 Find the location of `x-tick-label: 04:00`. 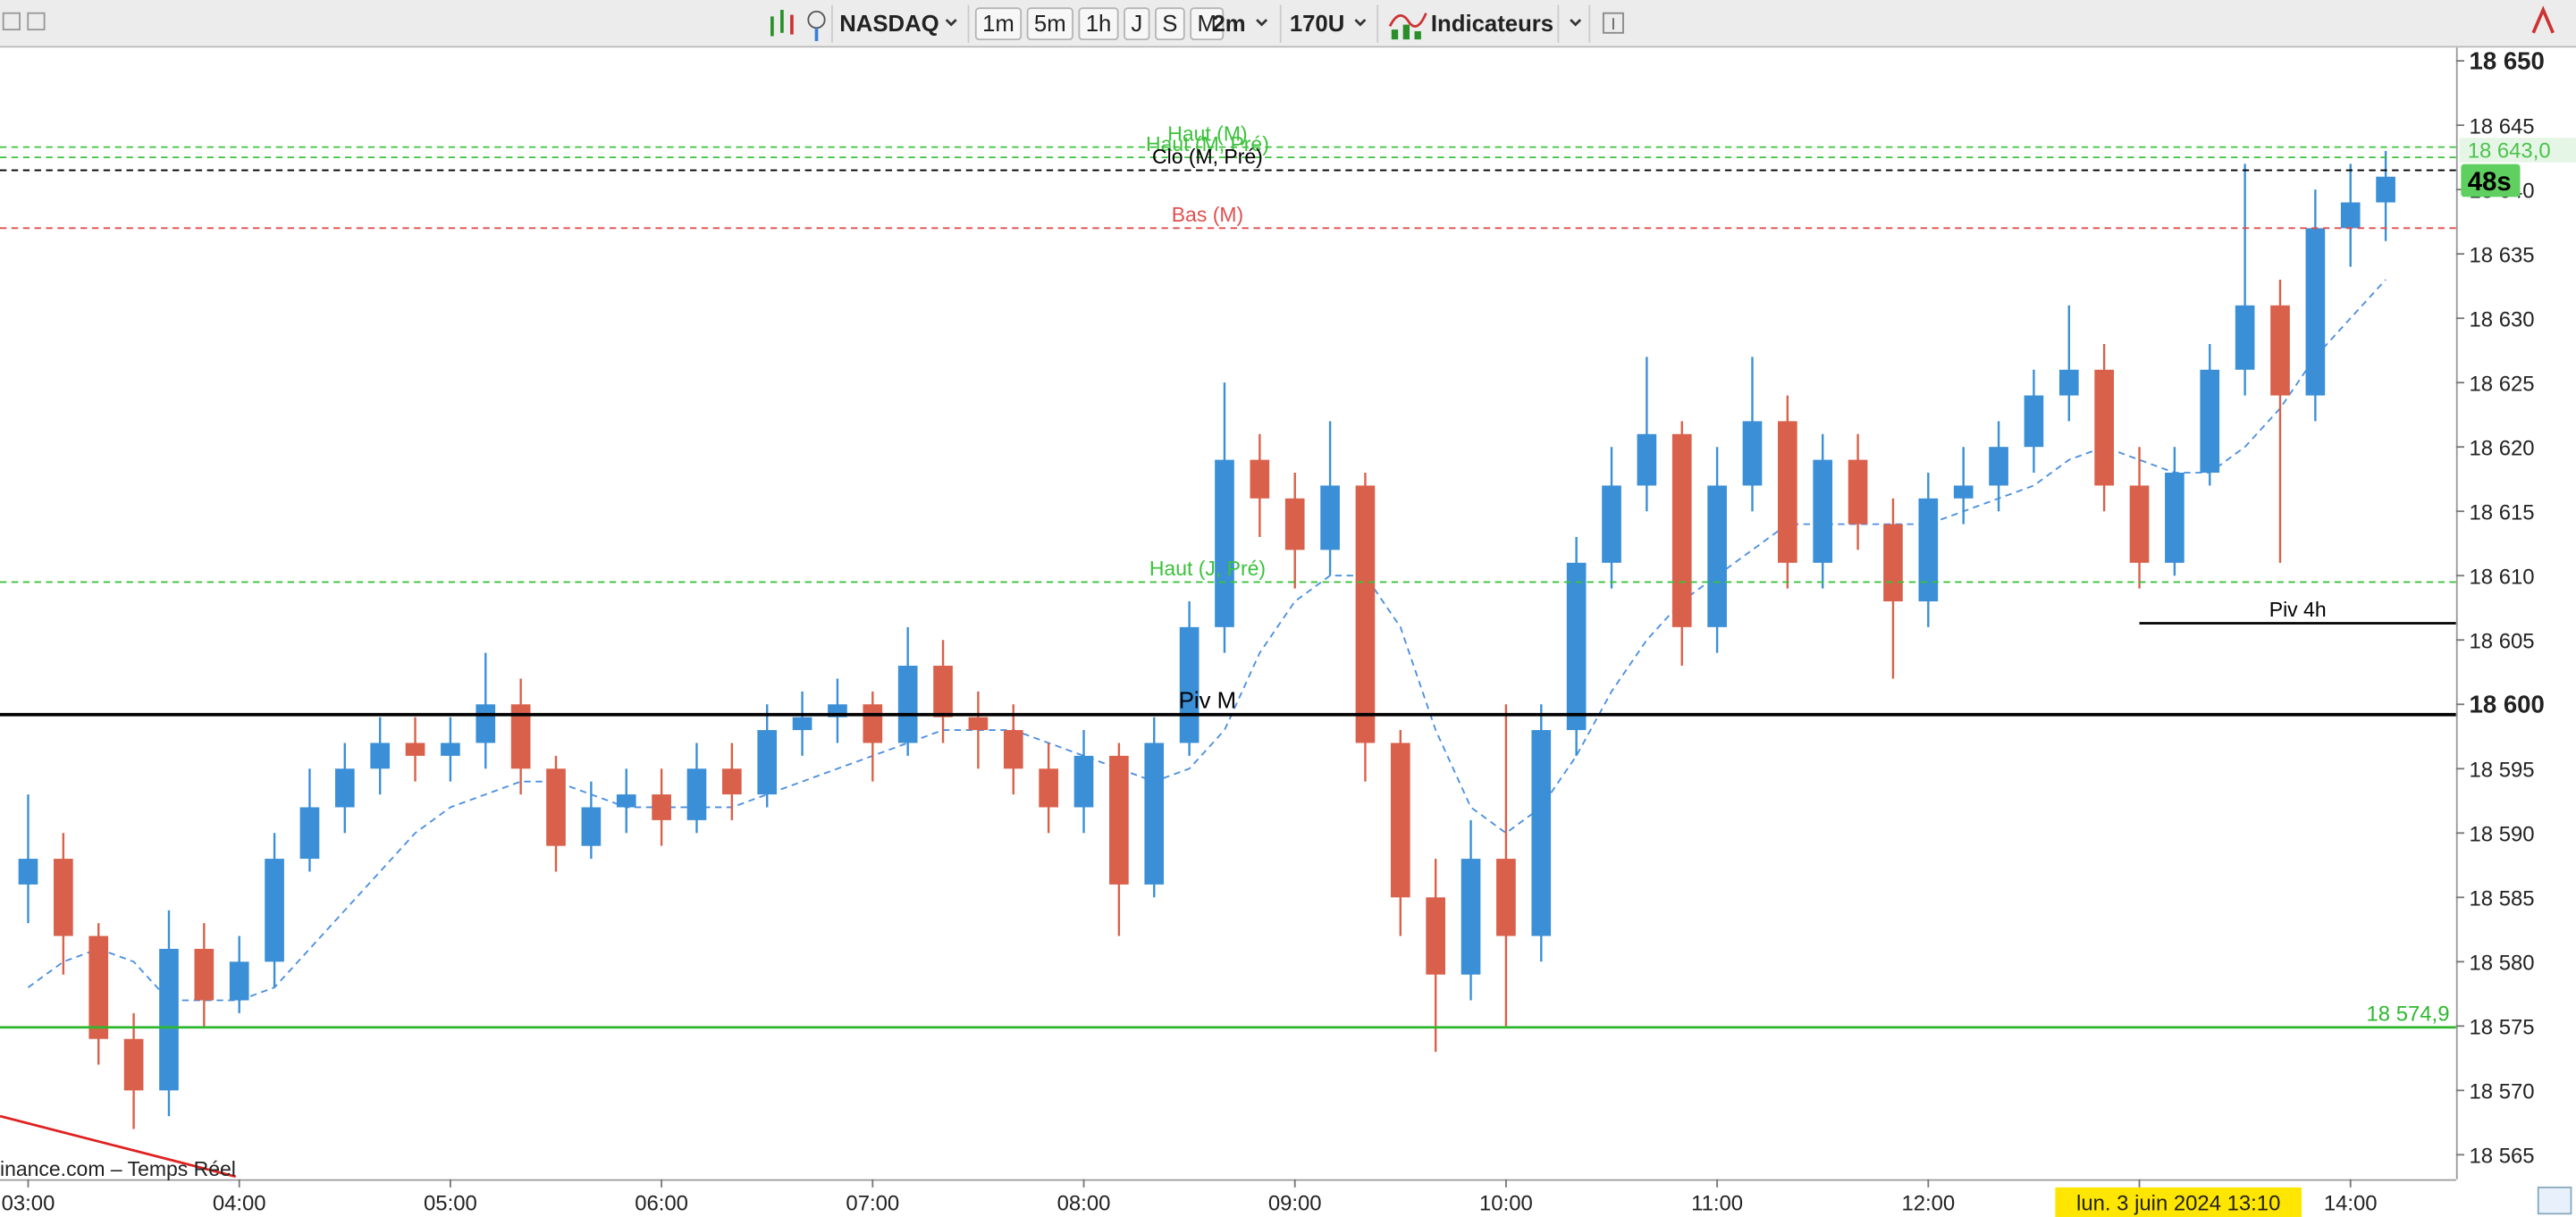

x-tick-label: 04:00 is located at coordinates (240, 1204).